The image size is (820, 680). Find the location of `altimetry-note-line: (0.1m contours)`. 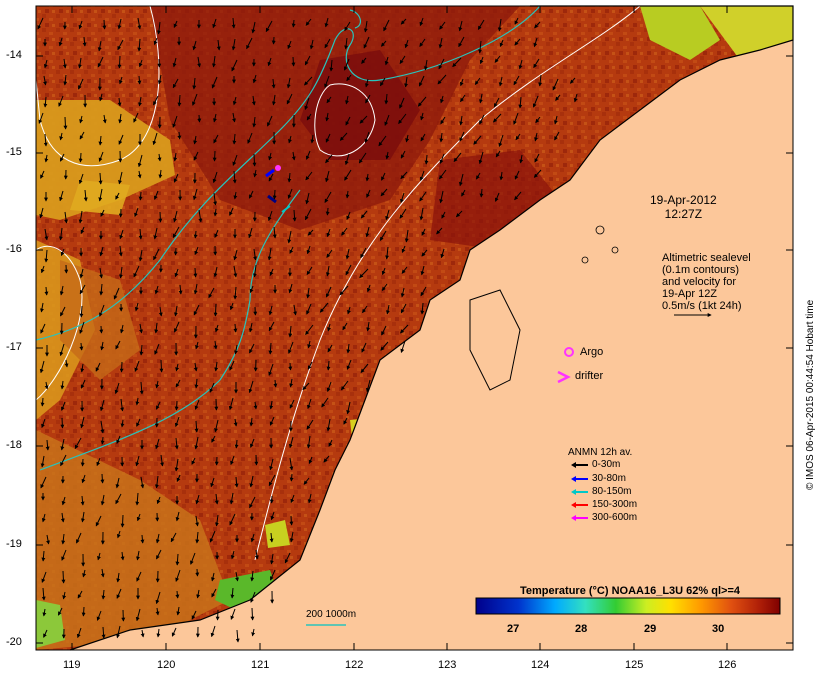

altimetry-note-line: (0.1m contours) is located at coordinates (701, 270).